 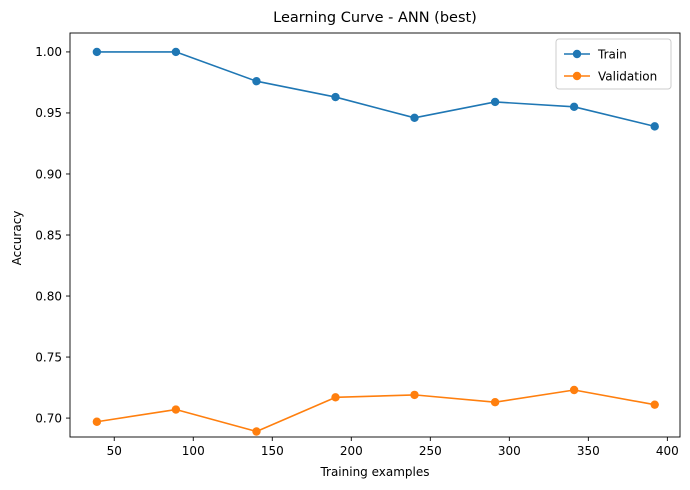 What do you see at coordinates (430, 451) in the screenshot?
I see `x-tick-label: 250` at bounding box center [430, 451].